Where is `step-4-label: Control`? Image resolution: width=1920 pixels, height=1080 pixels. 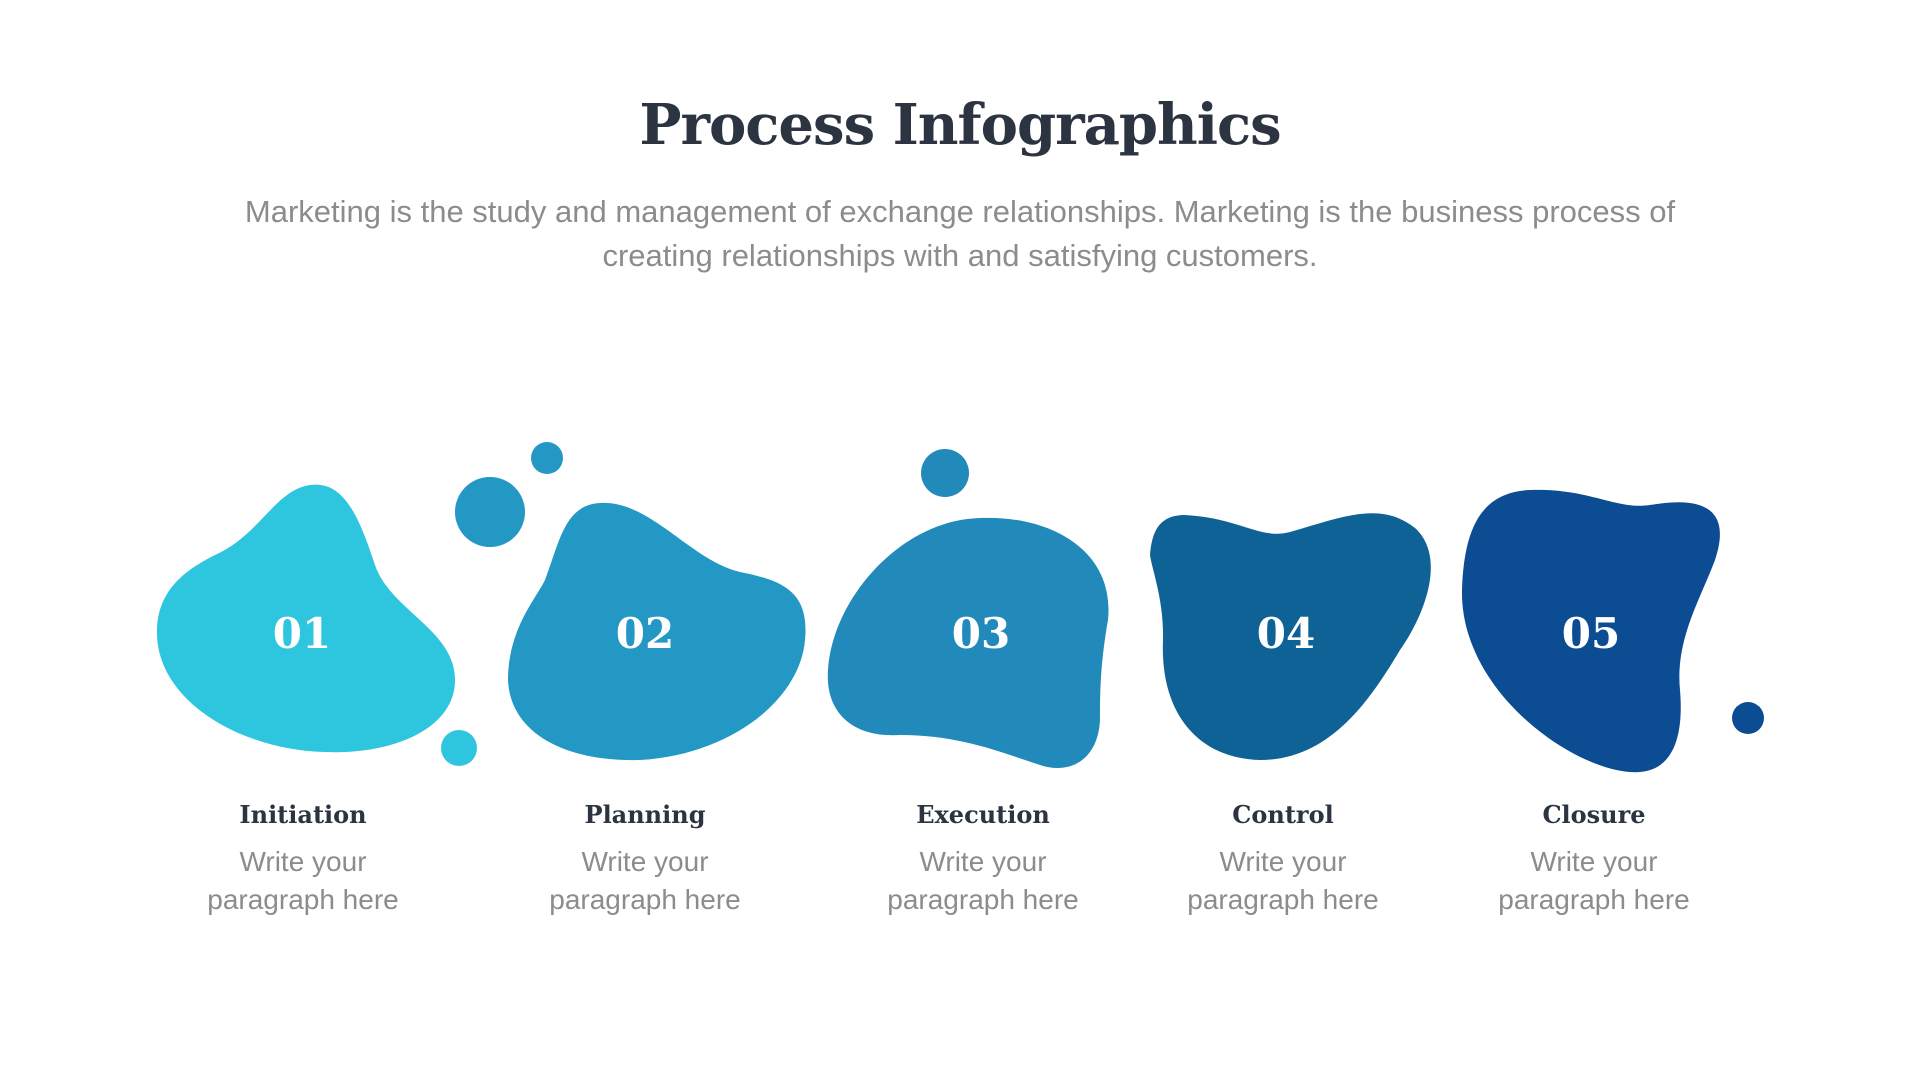 step-4-label: Control is located at coordinates (1283, 814).